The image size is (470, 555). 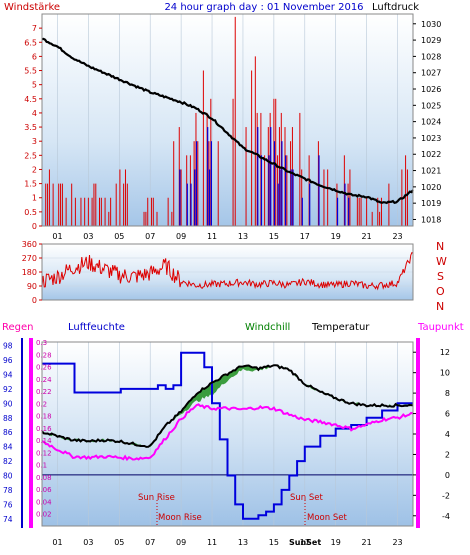 I want to click on humidity-tick-label: 88, so click(x=8, y=418).